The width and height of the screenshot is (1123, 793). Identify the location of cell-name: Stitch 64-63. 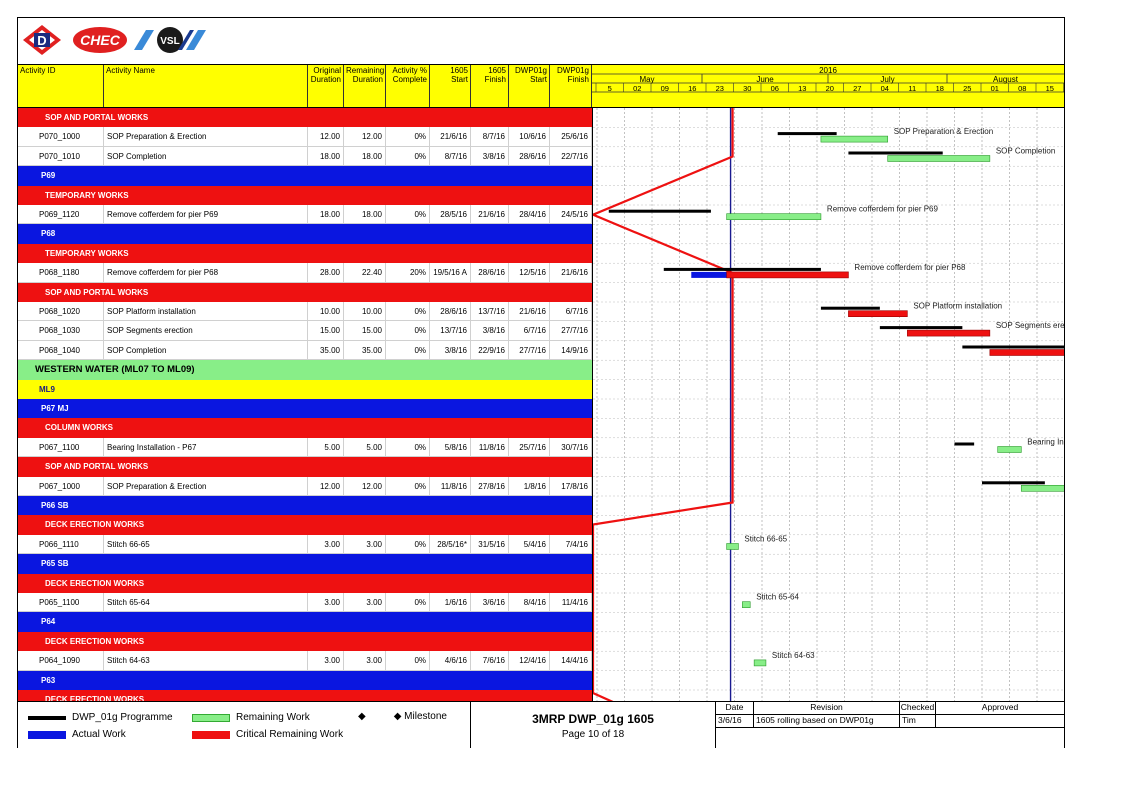
(206, 660).